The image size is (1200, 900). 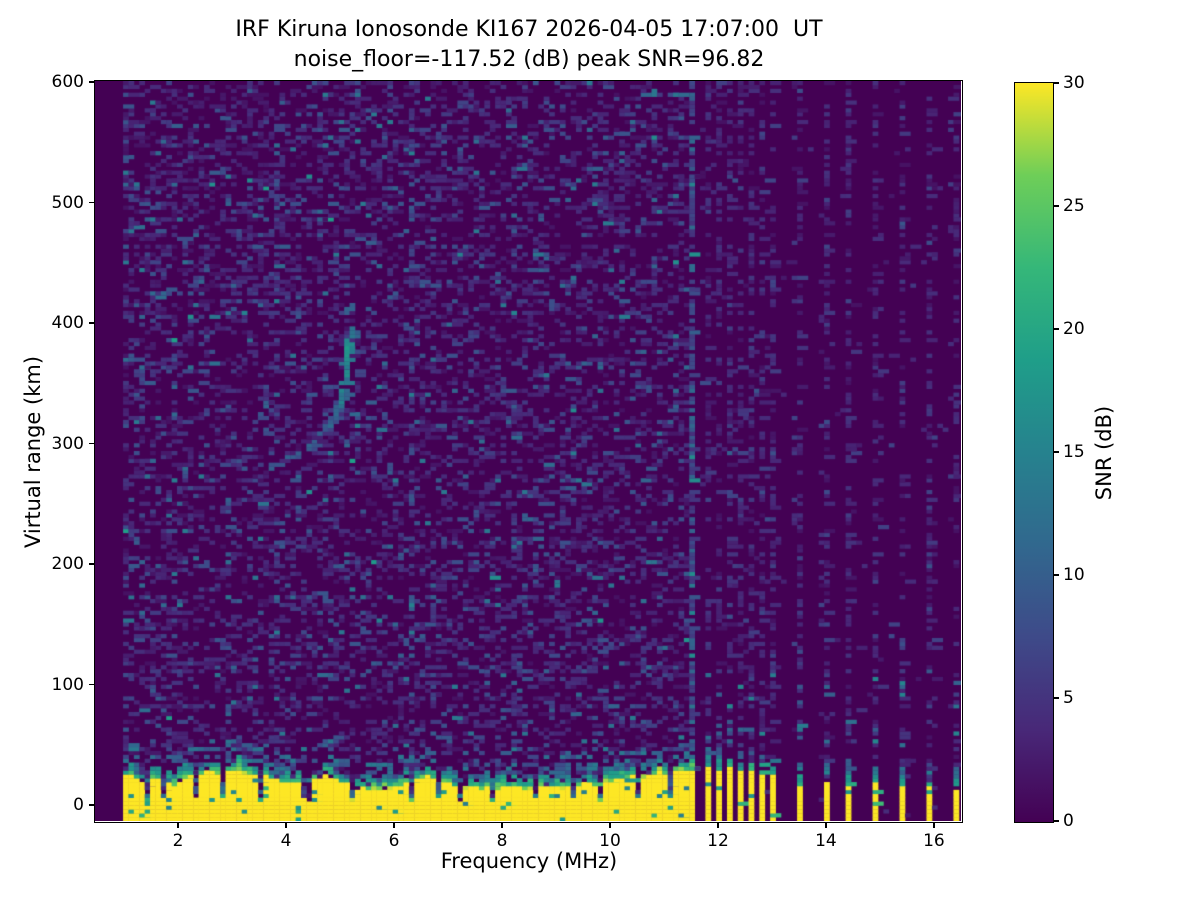 What do you see at coordinates (1068, 698) in the screenshot?
I see `colorbar-tick-label-5: 5` at bounding box center [1068, 698].